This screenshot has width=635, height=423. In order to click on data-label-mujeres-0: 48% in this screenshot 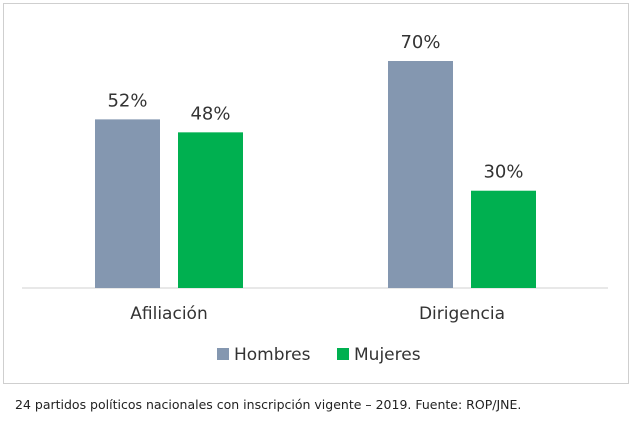, I will do `click(210, 113)`.